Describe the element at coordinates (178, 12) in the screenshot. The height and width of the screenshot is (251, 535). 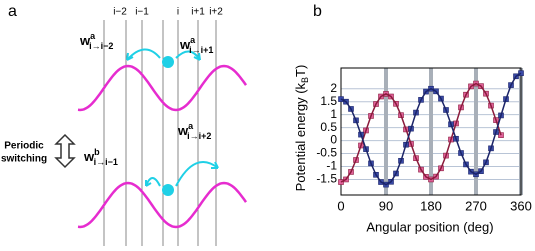
I see `lane-label: i` at that location.